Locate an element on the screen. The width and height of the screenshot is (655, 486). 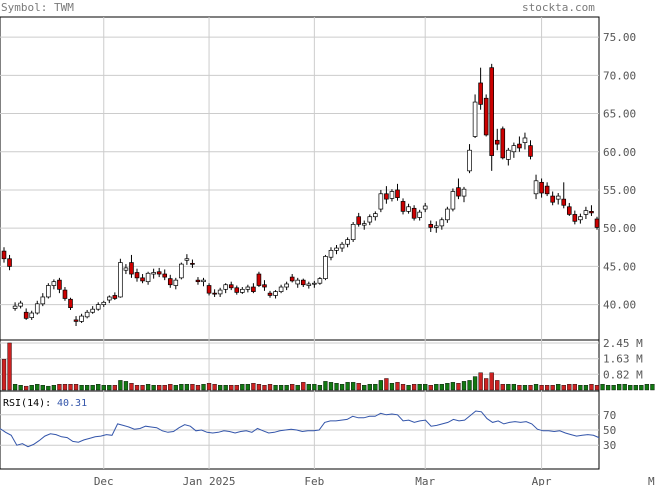
month-tick-label: Feb is located at coordinates (314, 480).